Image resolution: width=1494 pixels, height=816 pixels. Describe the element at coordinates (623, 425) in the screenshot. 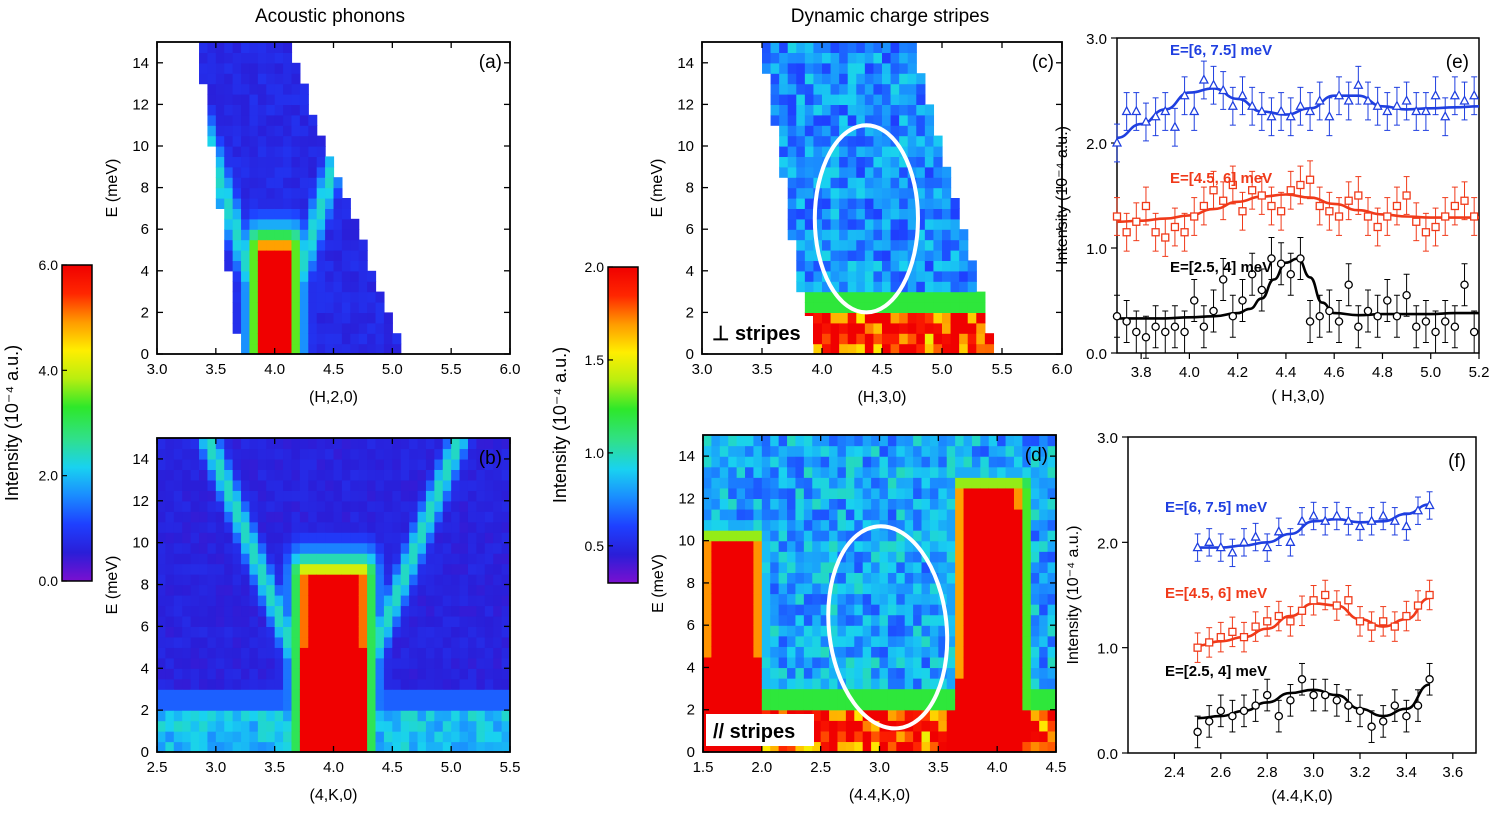

I see `colorbar-gradient` at that location.